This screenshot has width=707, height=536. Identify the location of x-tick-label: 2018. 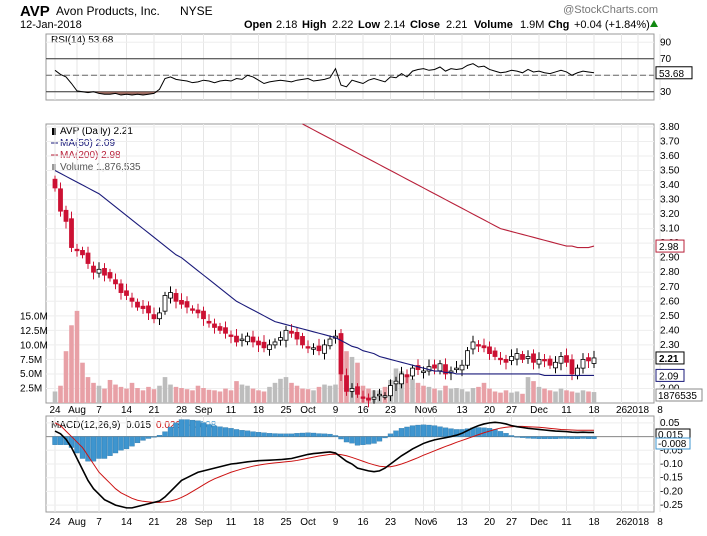
(638, 410).